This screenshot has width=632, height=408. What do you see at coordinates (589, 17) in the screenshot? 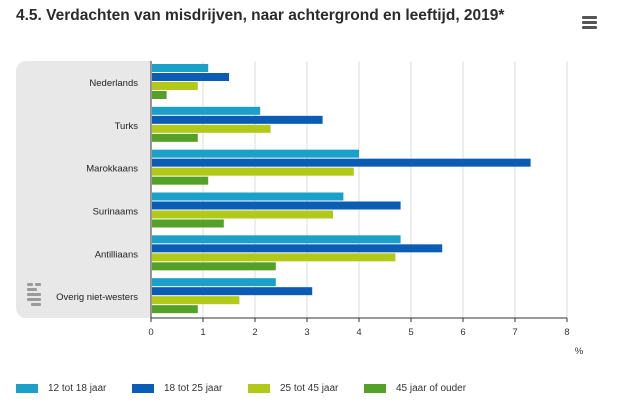
I see `hamburger-menu-icon` at bounding box center [589, 17].